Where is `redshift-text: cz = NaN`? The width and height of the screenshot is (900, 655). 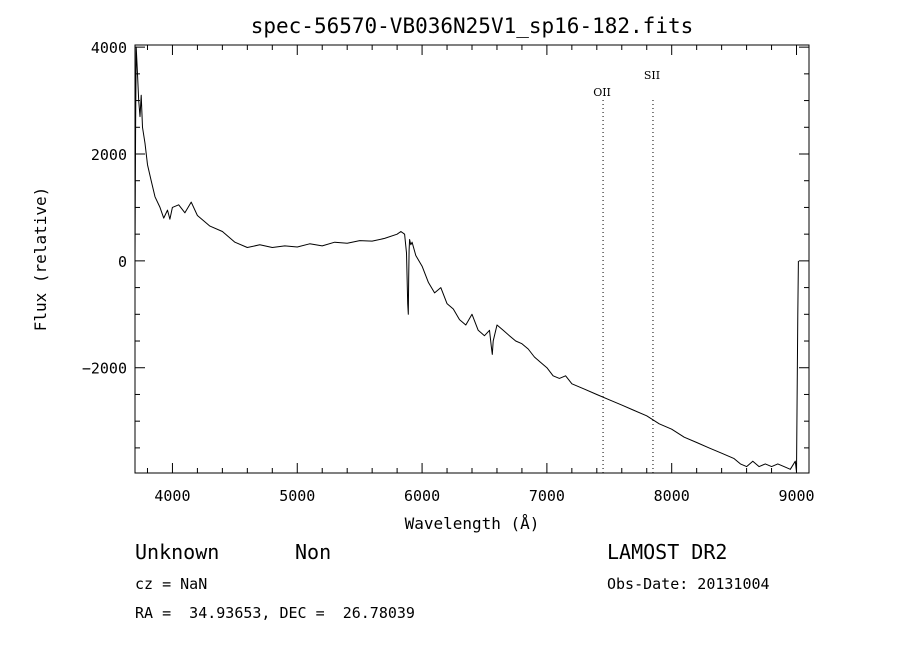
redshift-text: cz = NaN is located at coordinates (171, 584).